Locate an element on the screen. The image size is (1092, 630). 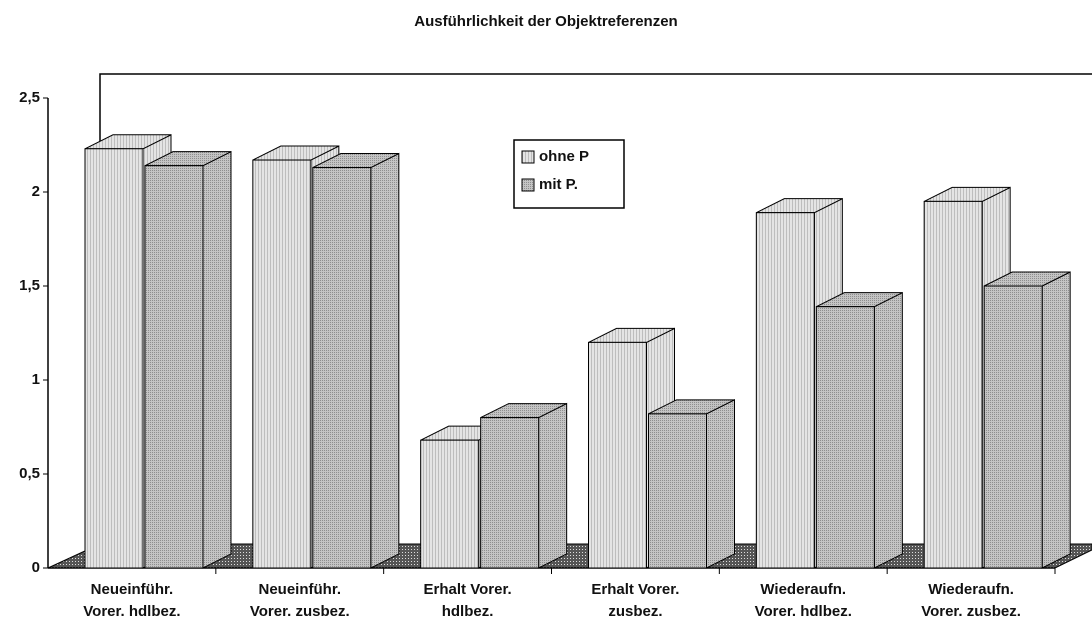
y-tick-label: 1 is located at coordinates (36, 379).